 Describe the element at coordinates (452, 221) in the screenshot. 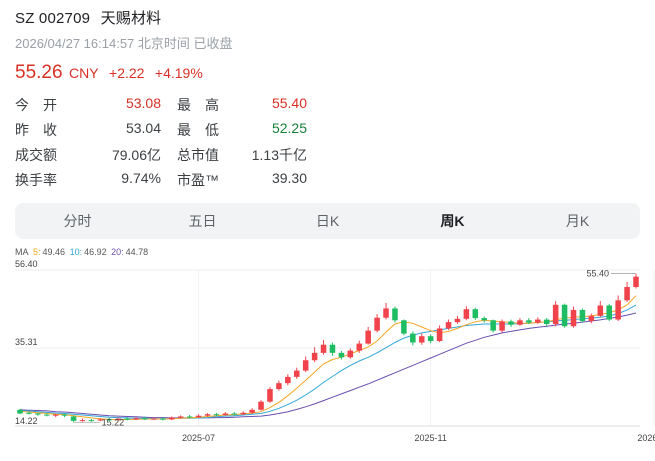

I see `tab-weekly-k: 周K` at that location.